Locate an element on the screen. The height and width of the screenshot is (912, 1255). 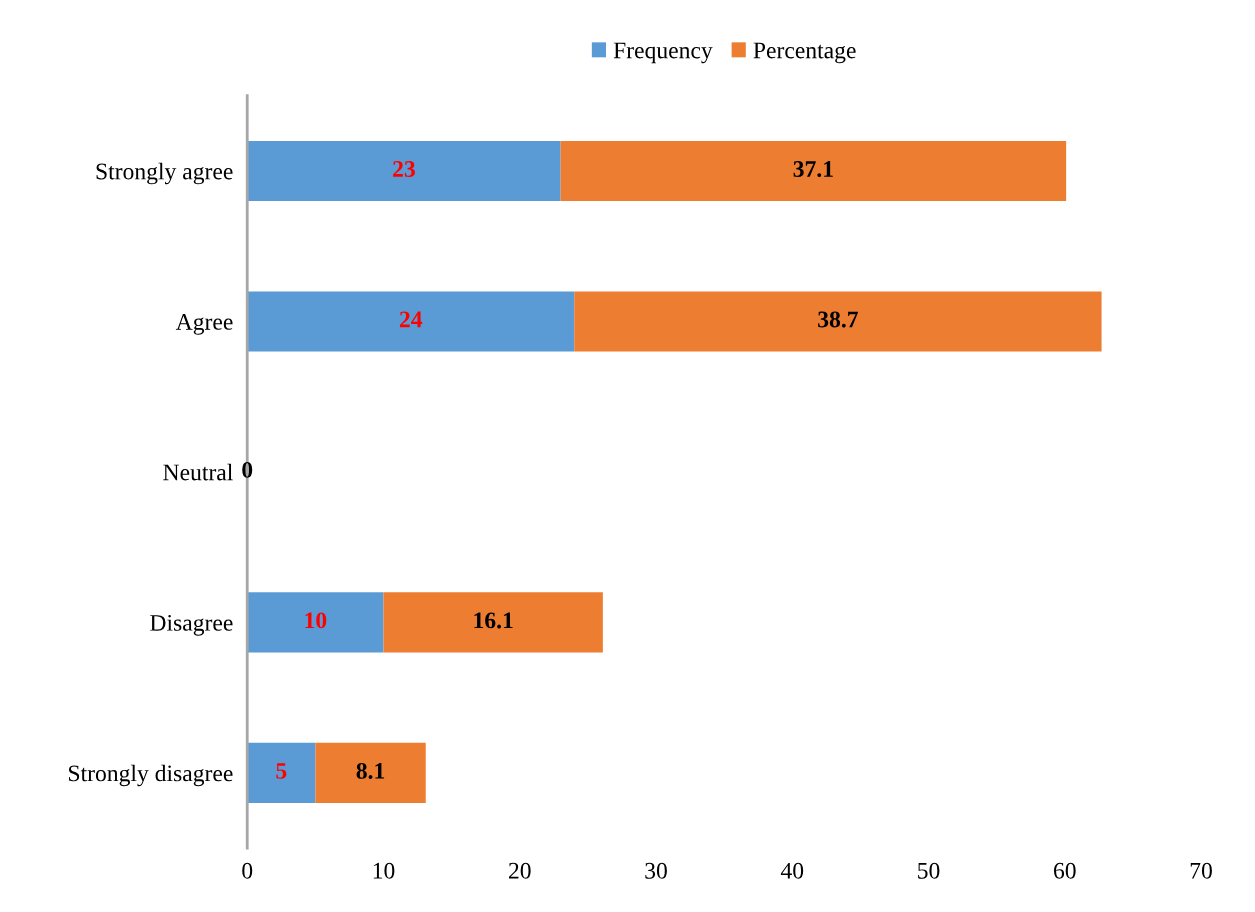
data-label: 37.1 is located at coordinates (813, 169).